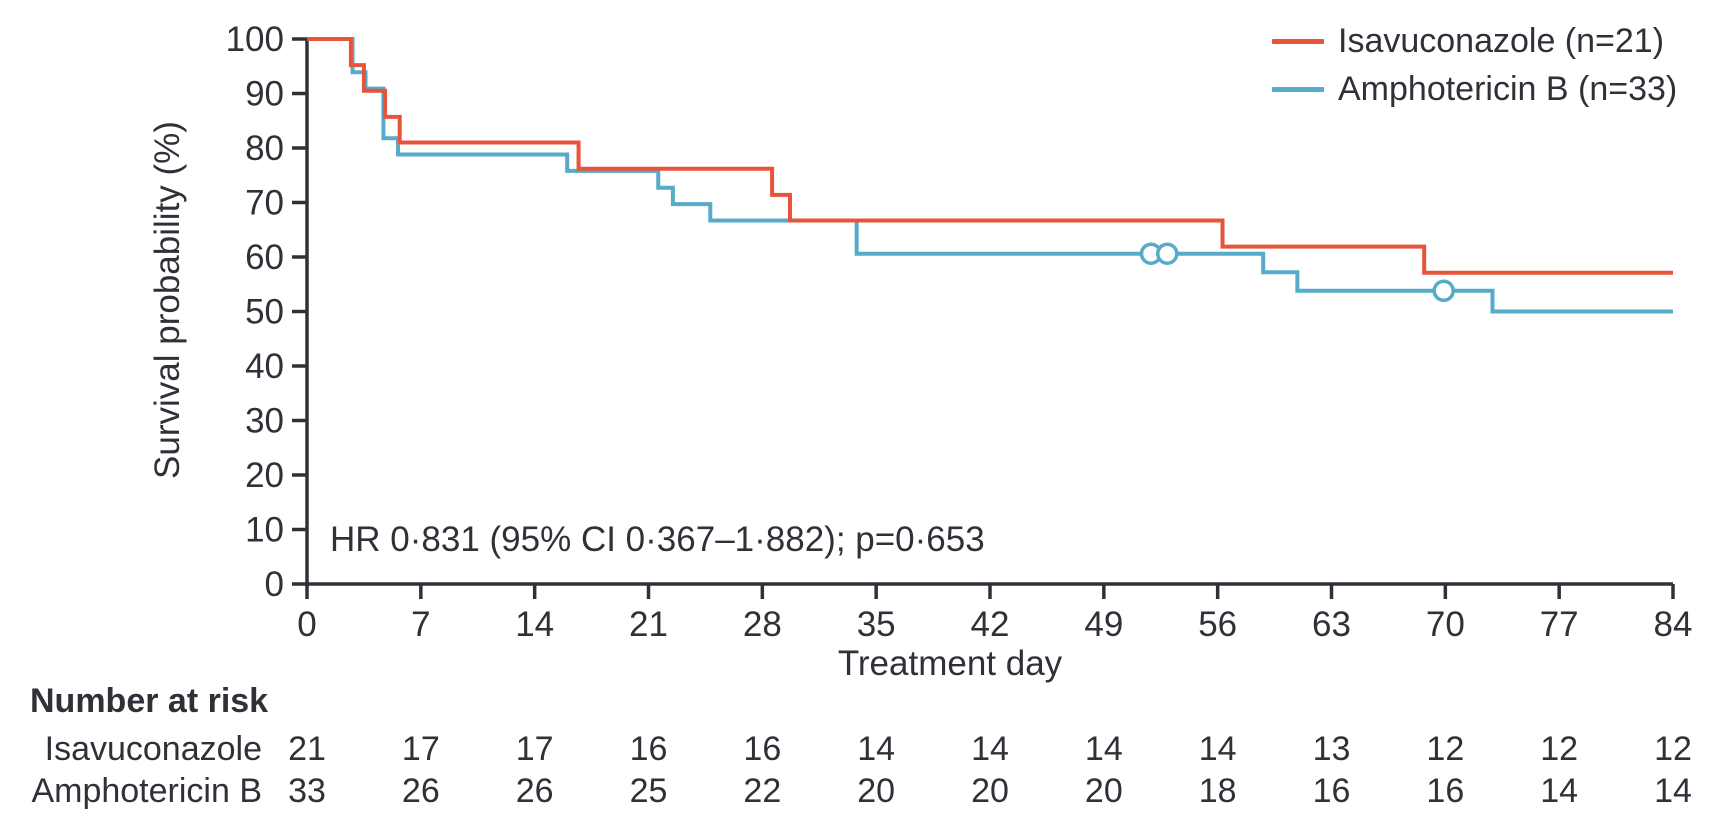 The image size is (1714, 834). I want to click on y-tick-label: 60, so click(264, 257).